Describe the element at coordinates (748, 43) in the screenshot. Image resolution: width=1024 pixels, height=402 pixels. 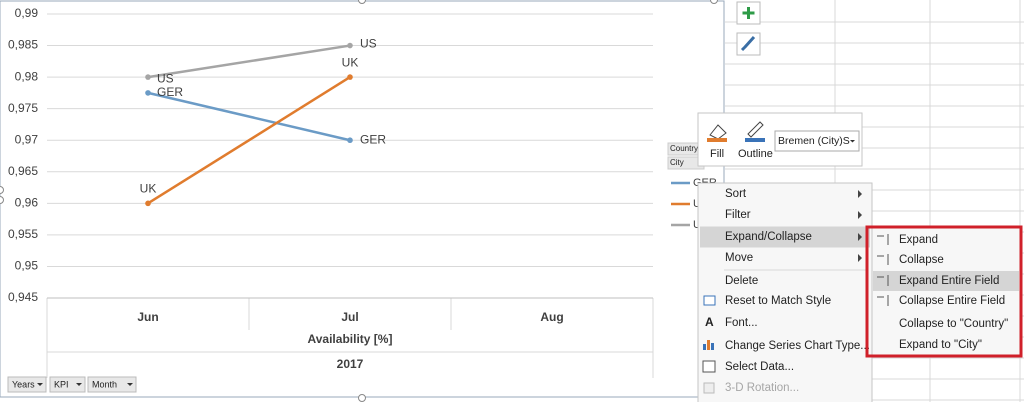
I see `brush-icon` at that location.